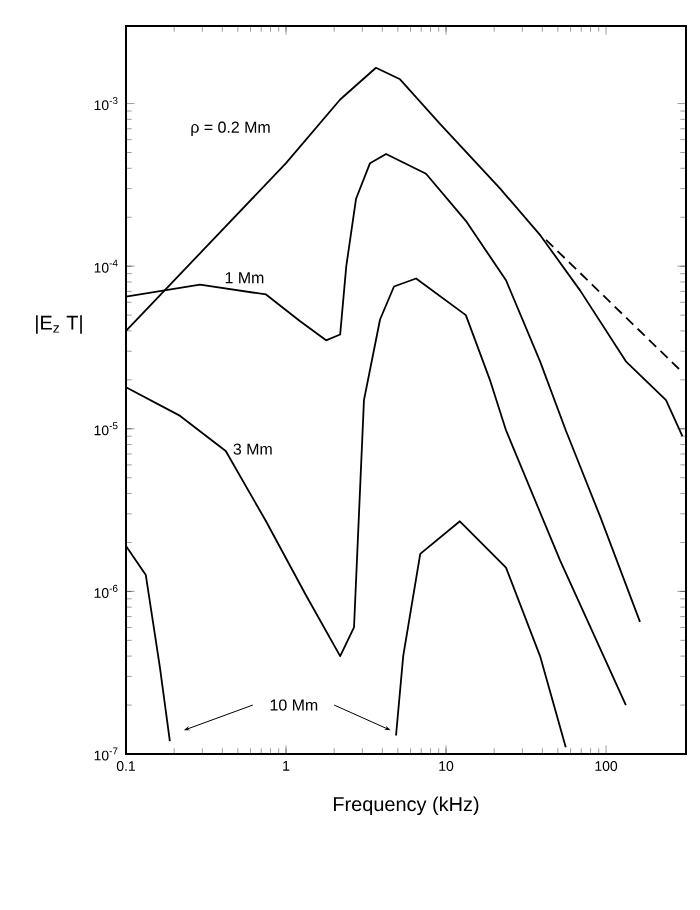 The width and height of the screenshot is (700, 910). Describe the element at coordinates (406, 806) in the screenshot. I see `x-axis-title: Frequency (kHz)` at that location.